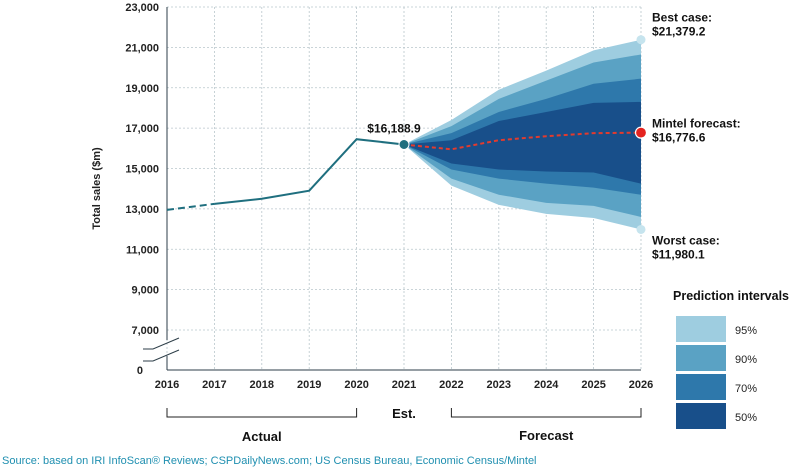 The width and height of the screenshot is (795, 470). What do you see at coordinates (546, 413) in the screenshot?
I see `forecast-bracket` at bounding box center [546, 413].